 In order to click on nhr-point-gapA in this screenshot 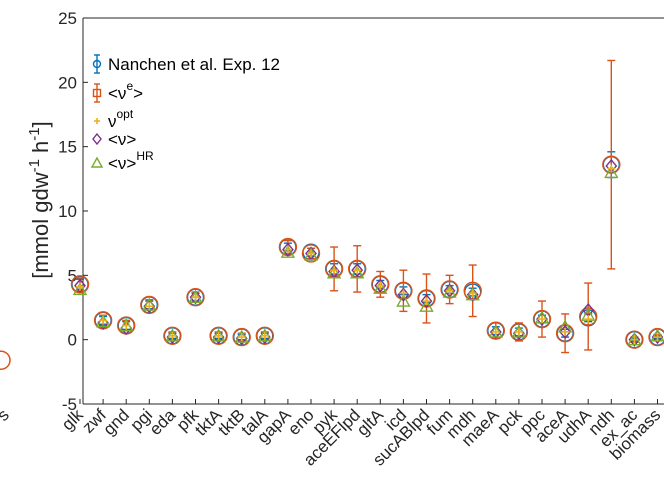, I will do `click(288, 251)`.